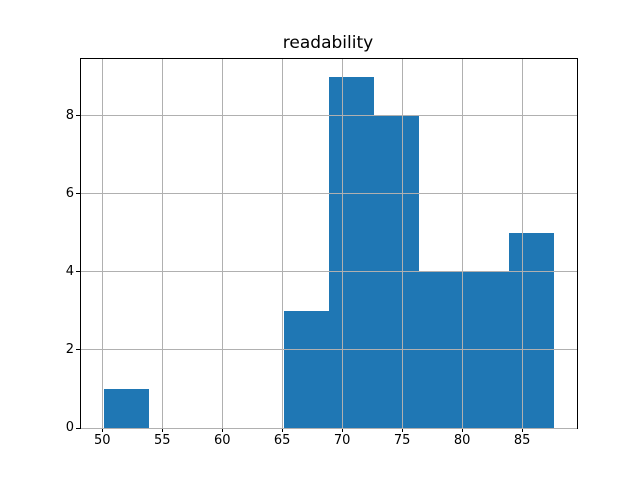 This screenshot has width=640, height=480. I want to click on x-tick-label: 65, so click(282, 440).